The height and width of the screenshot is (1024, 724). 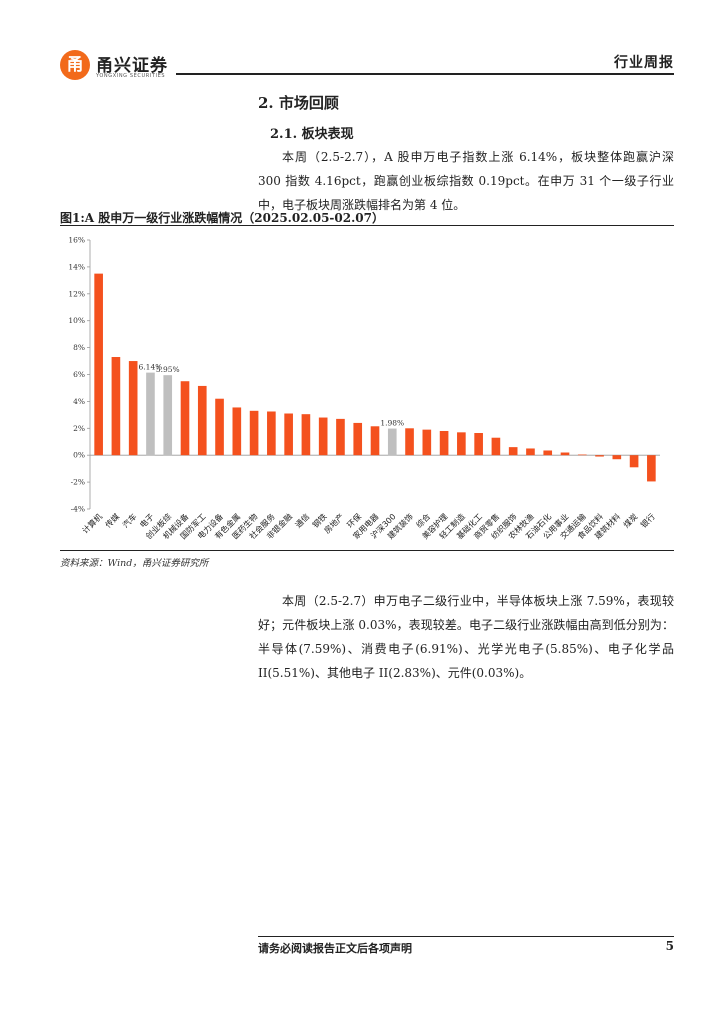 What do you see at coordinates (131, 76) in the screenshot?
I see `company-name-english: YONGXING SECURITIES` at bounding box center [131, 76].